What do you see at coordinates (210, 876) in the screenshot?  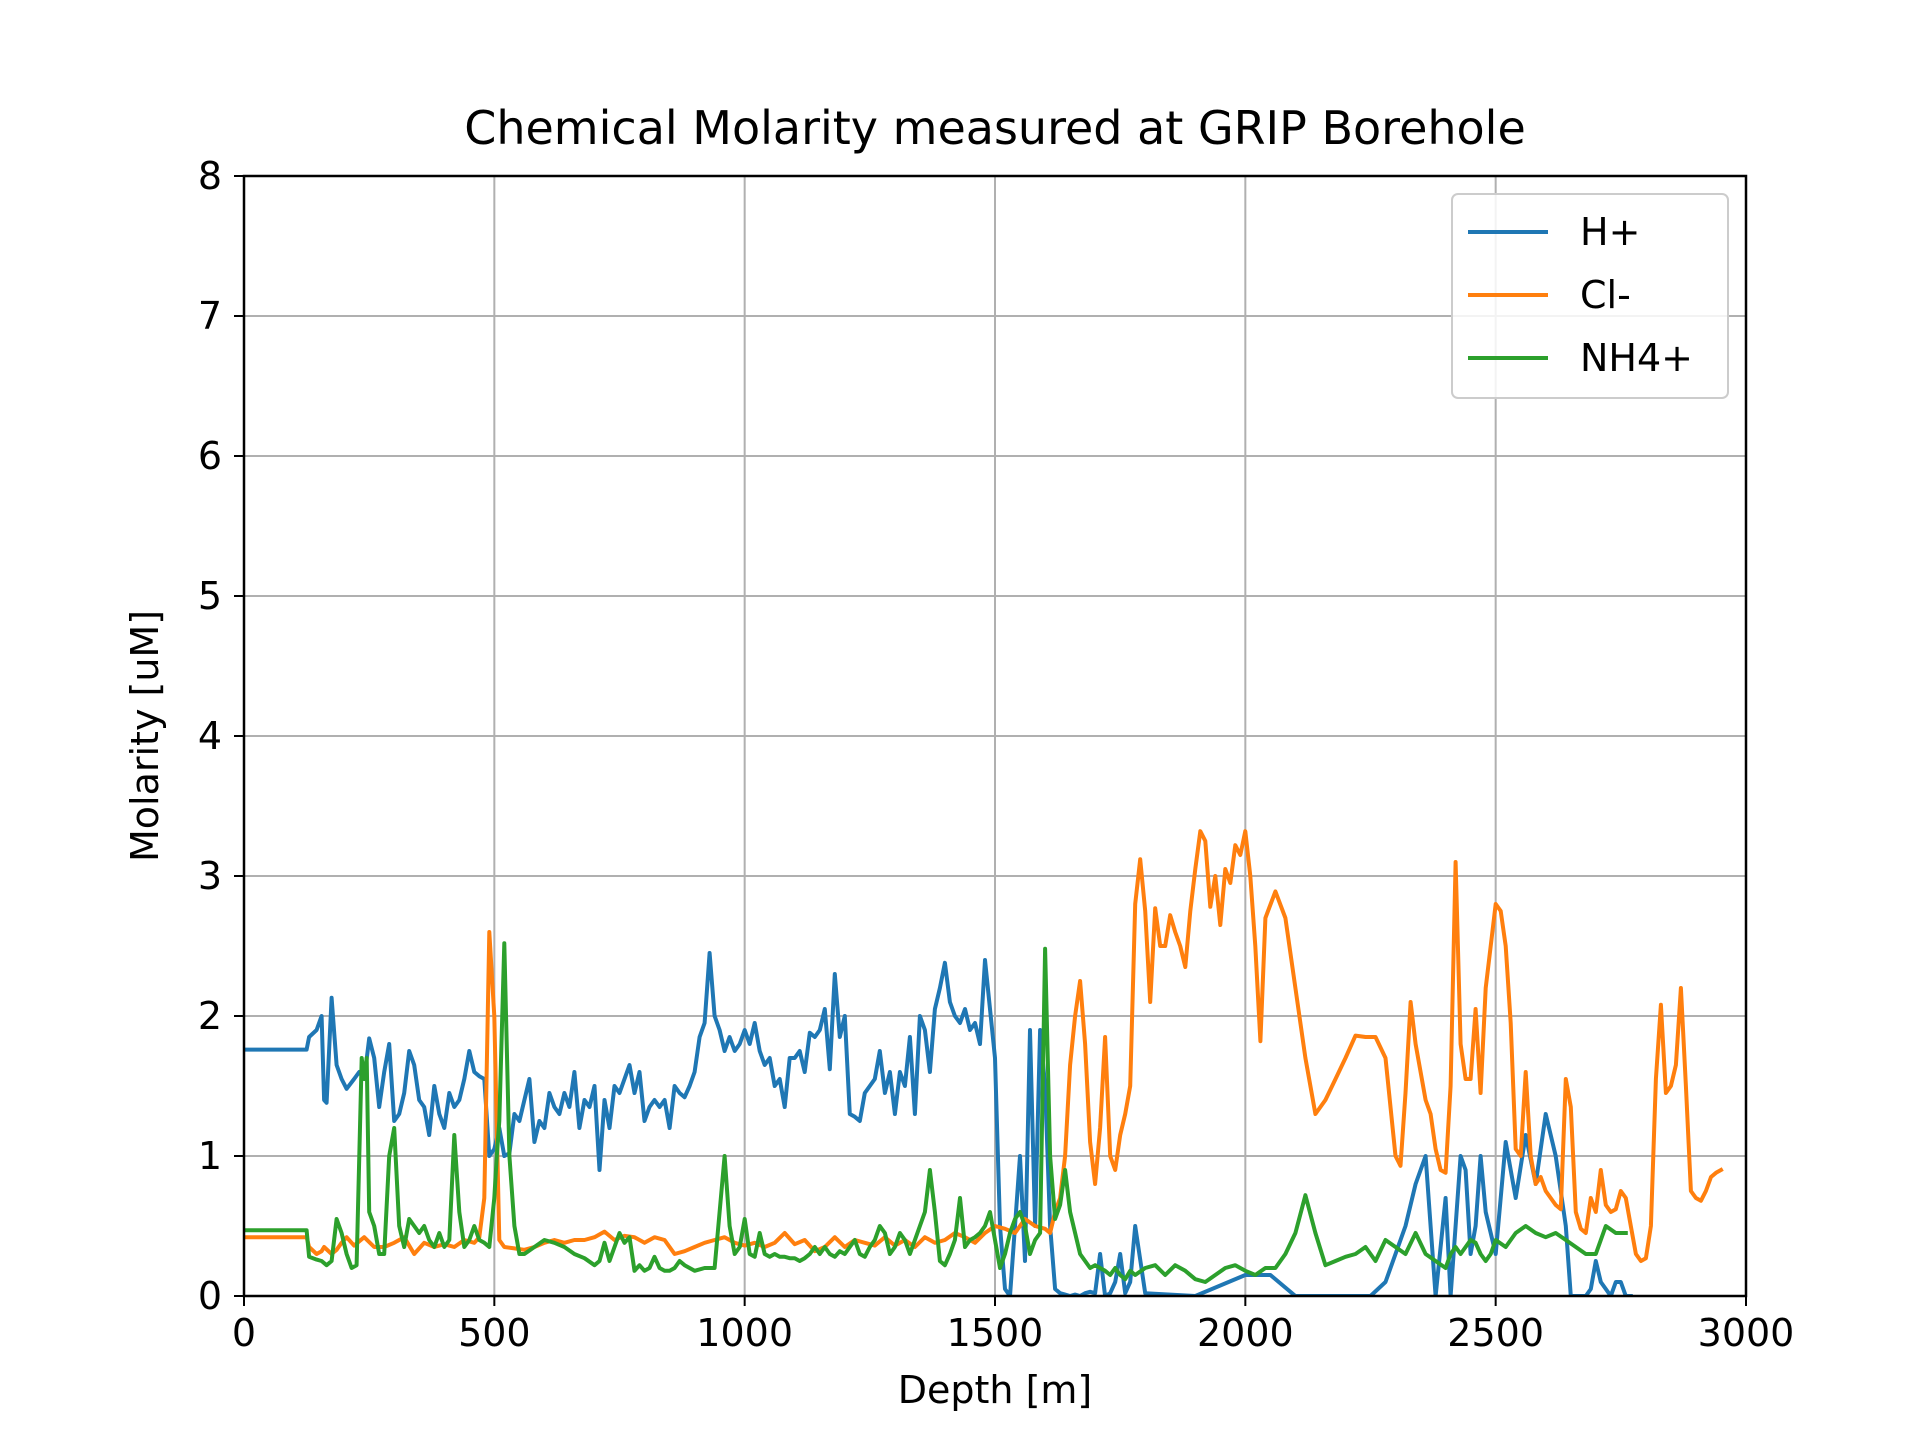 I see `y-tick-label: 3` at bounding box center [210, 876].